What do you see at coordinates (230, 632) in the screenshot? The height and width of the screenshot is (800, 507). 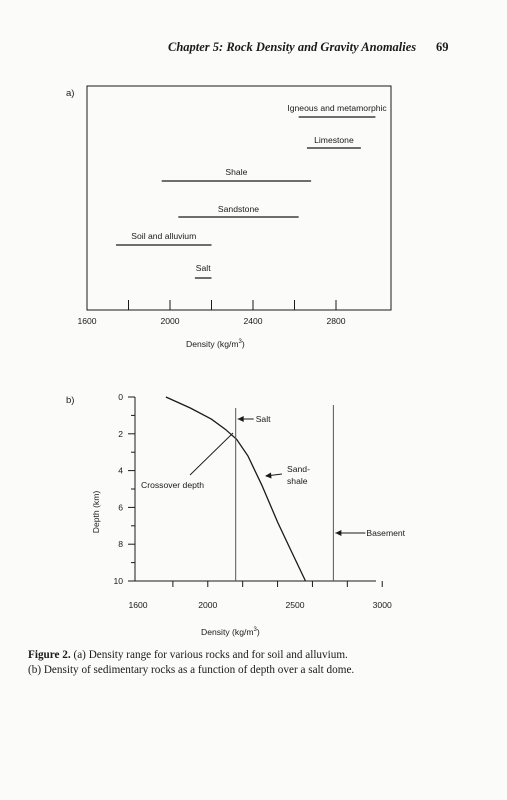 I see `x-axis-label-b: Density (kg/m3)` at bounding box center [230, 632].